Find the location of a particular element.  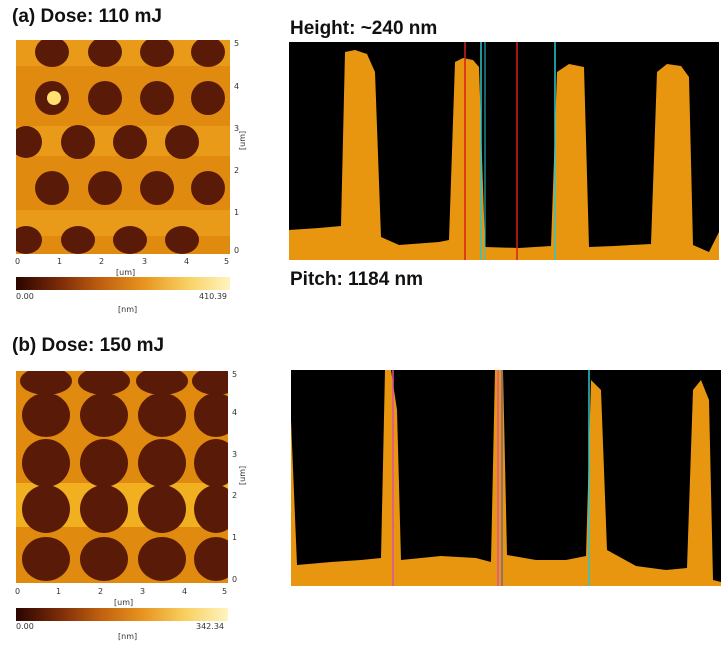

b-colorbar-max: 342.34 is located at coordinates (210, 626).